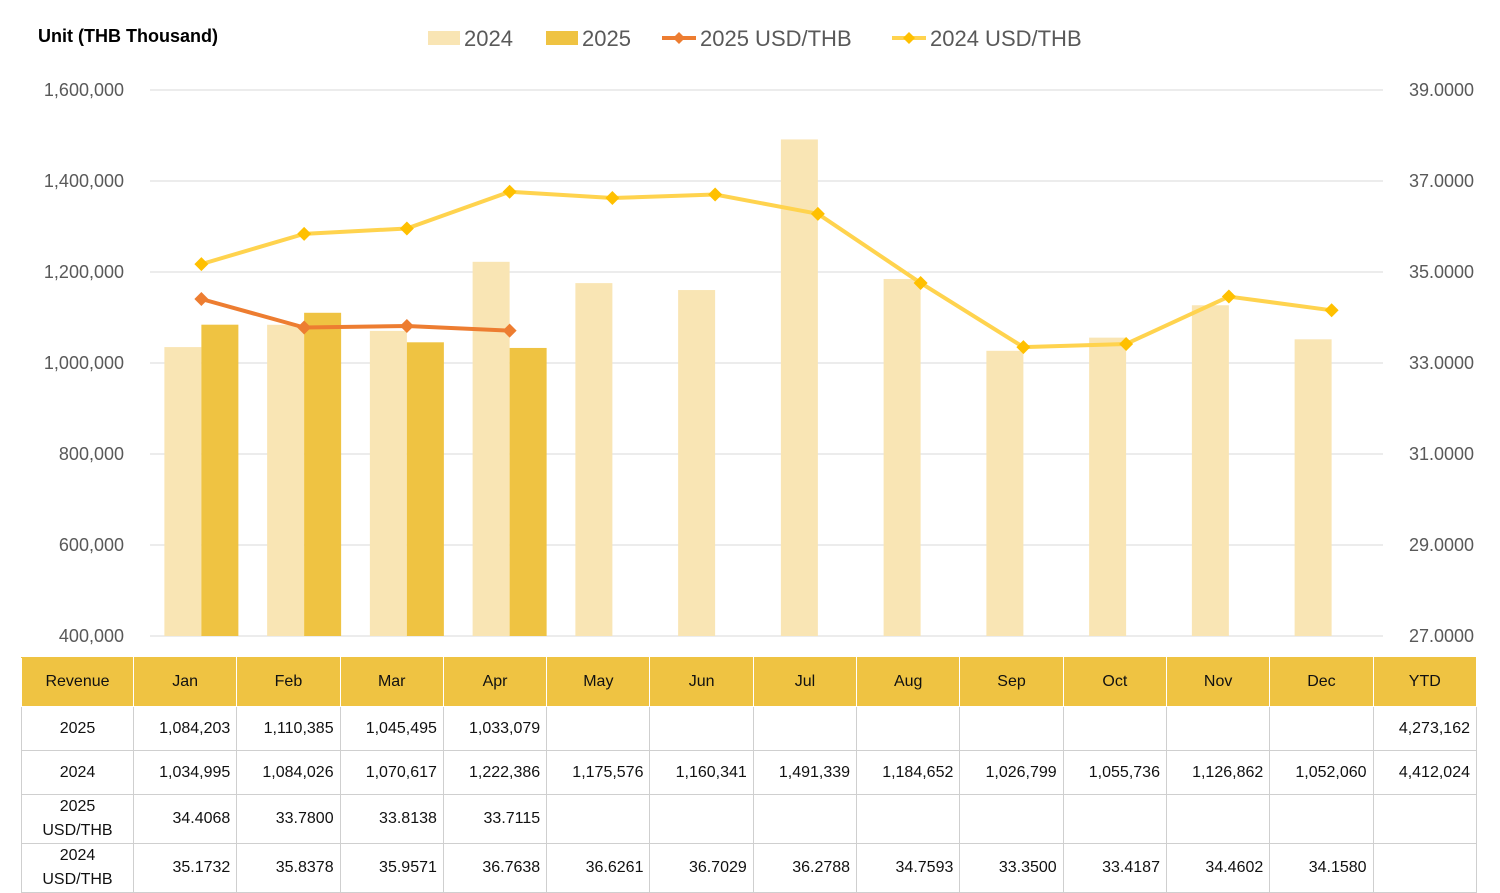  What do you see at coordinates (1441, 181) in the screenshot?
I see `y2-tick-label: 37.0000` at bounding box center [1441, 181].